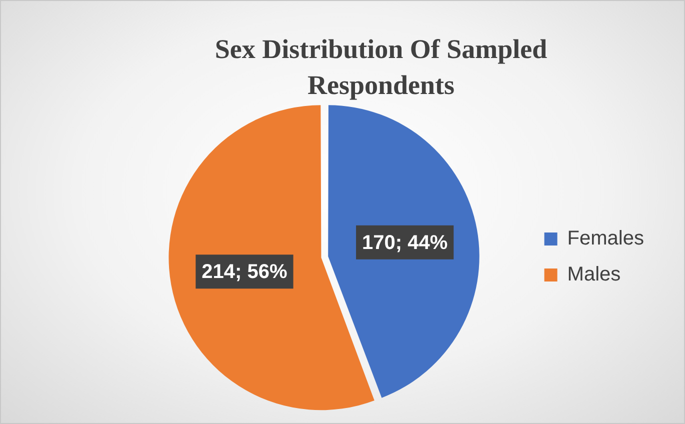 The height and width of the screenshot is (424, 685). I want to click on data-label: 214; 56%, so click(245, 272).